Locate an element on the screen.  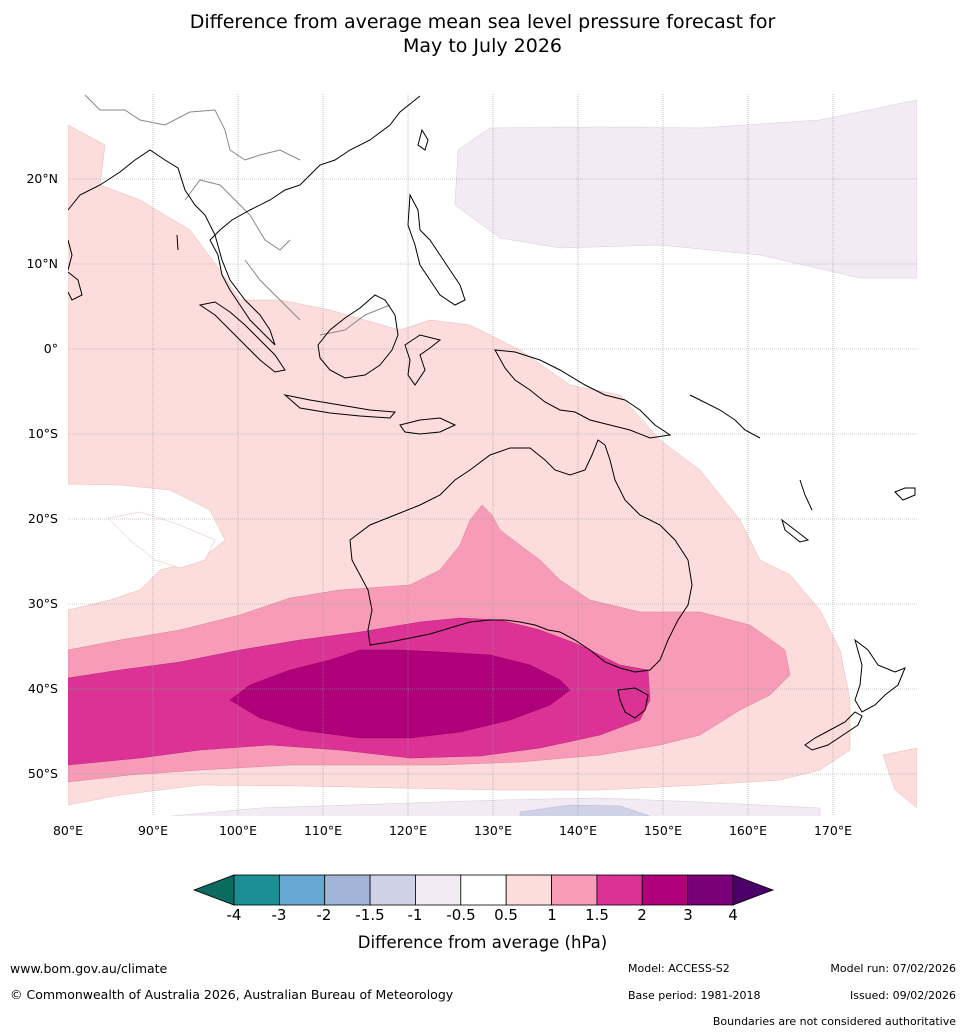
colorbar is located at coordinates (483, 890).